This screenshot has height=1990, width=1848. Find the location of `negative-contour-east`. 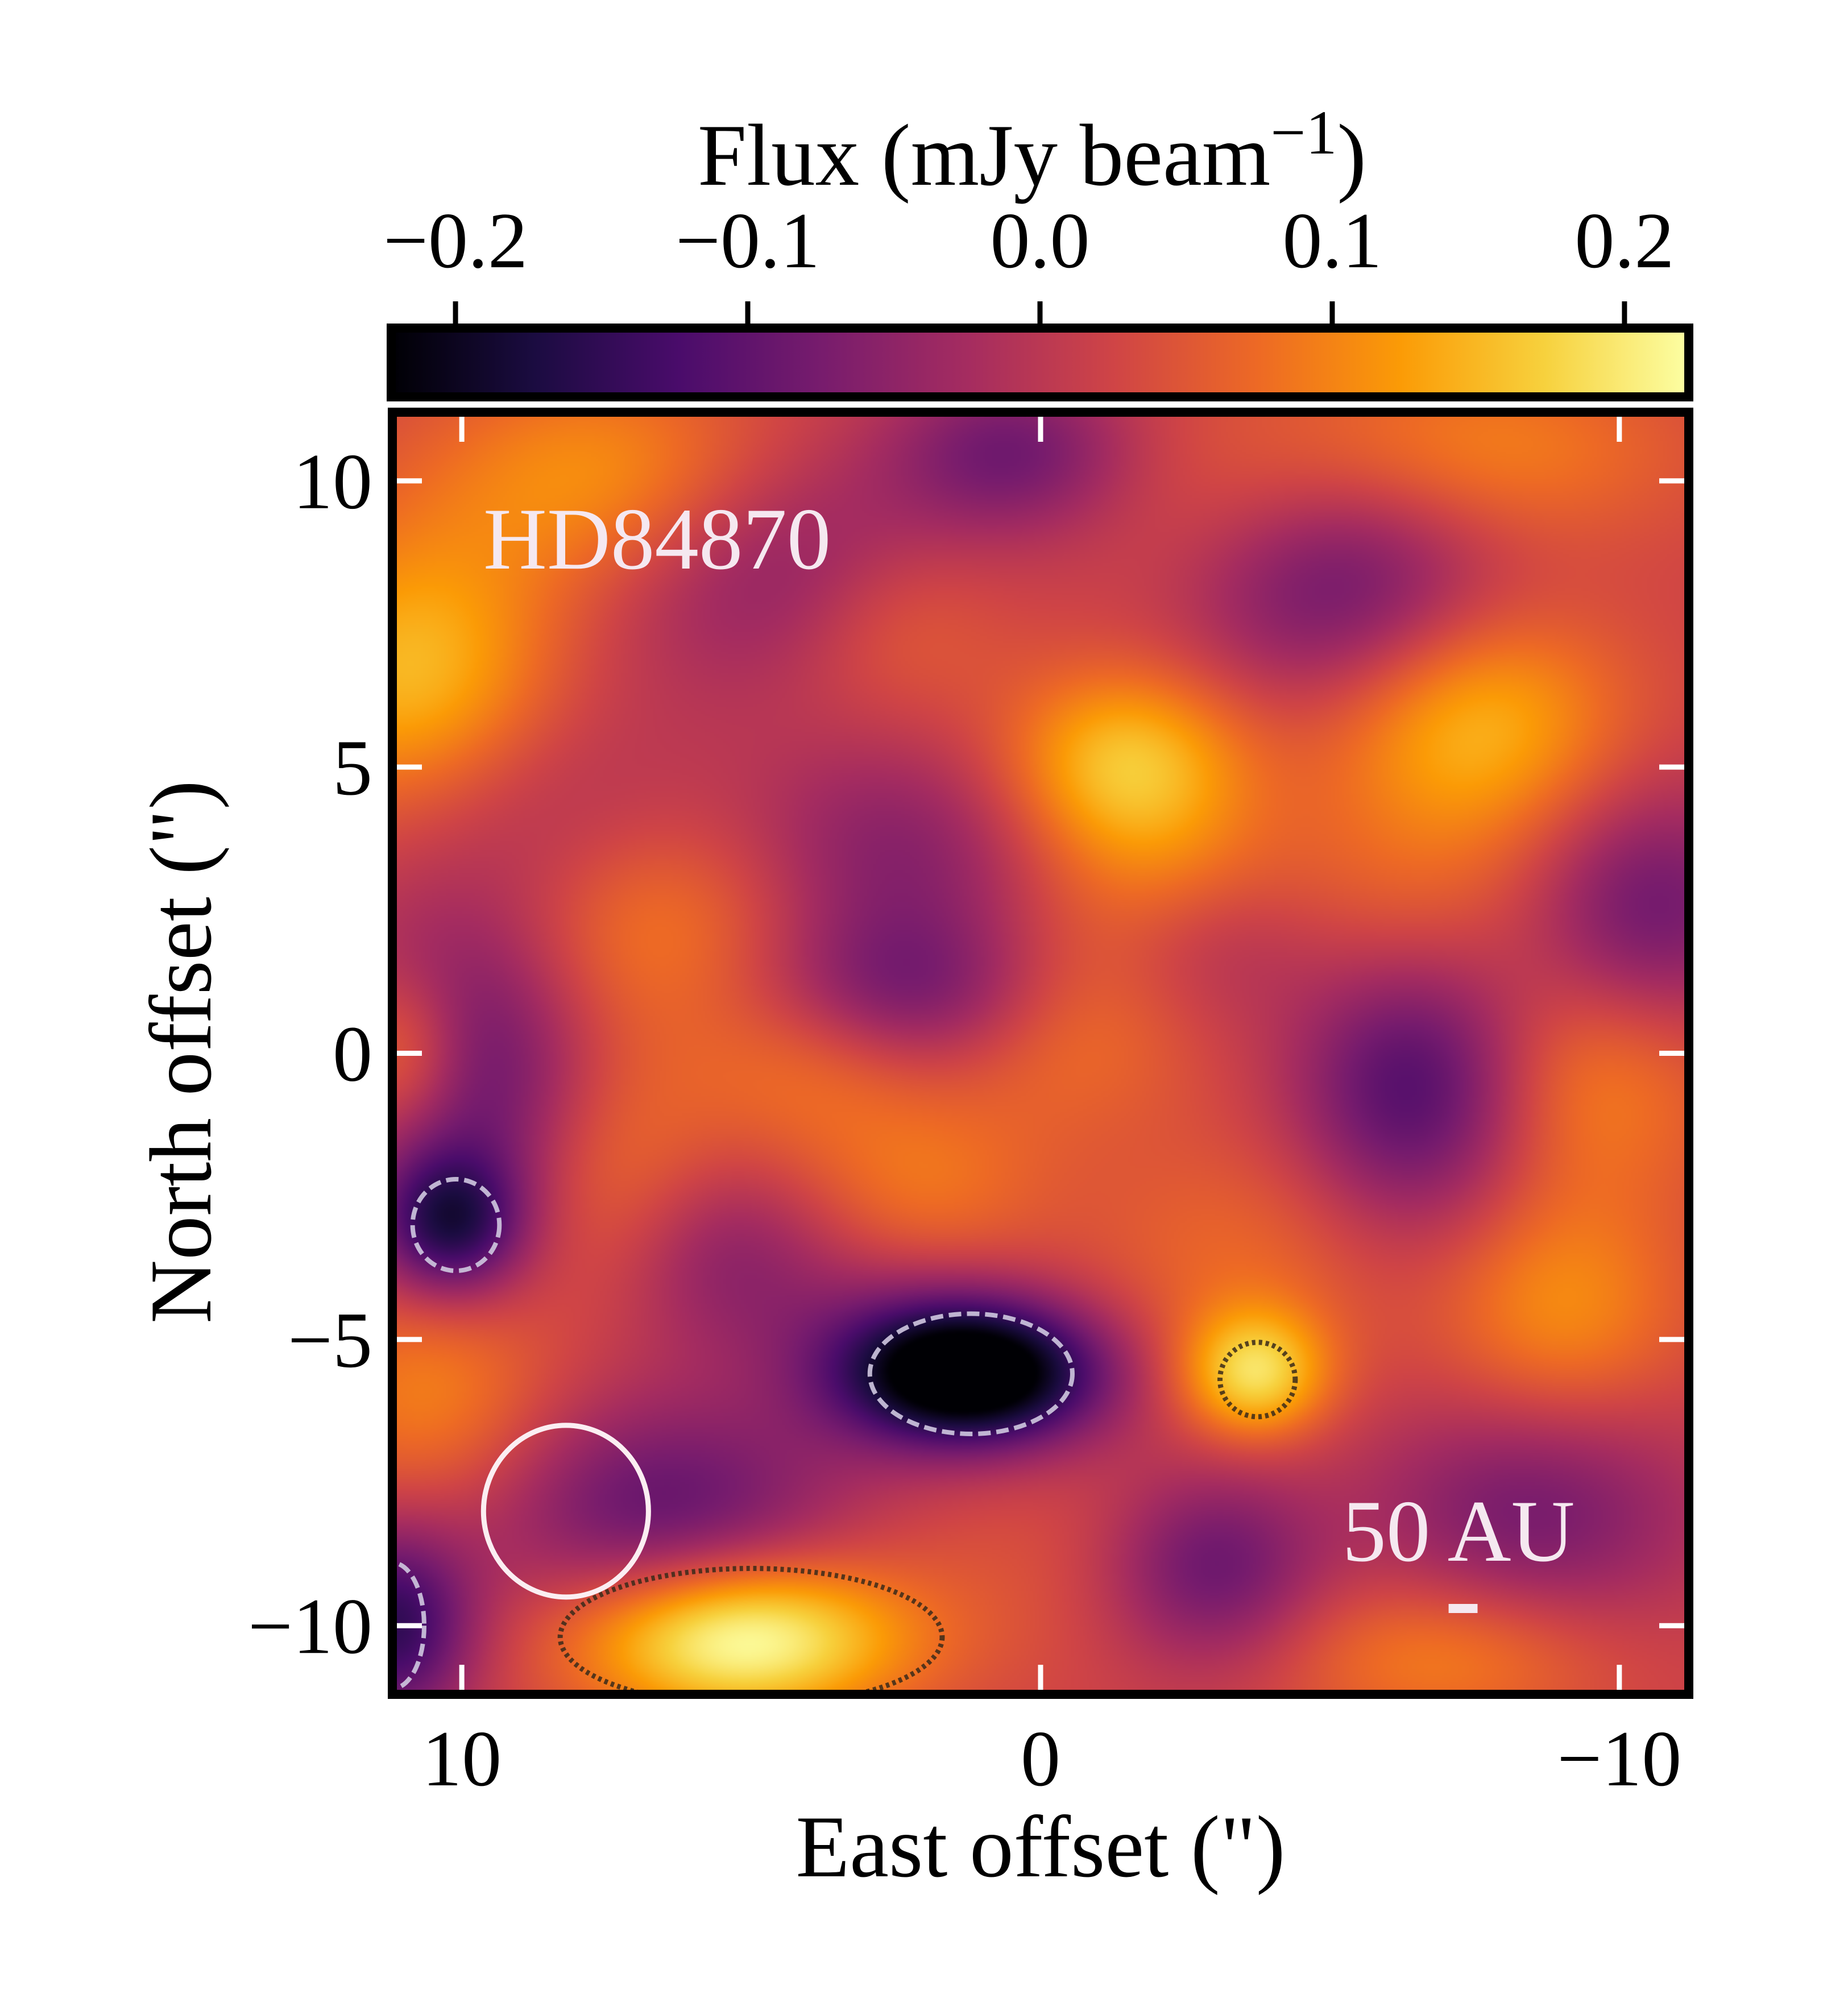

negative-contour-east is located at coordinates (456, 1225).